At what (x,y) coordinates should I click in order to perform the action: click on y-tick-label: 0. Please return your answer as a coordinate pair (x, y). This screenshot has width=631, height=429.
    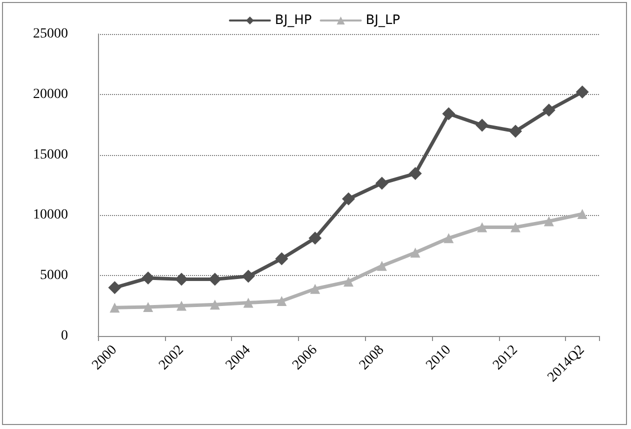
    Looking at the image, I should click on (64, 336).